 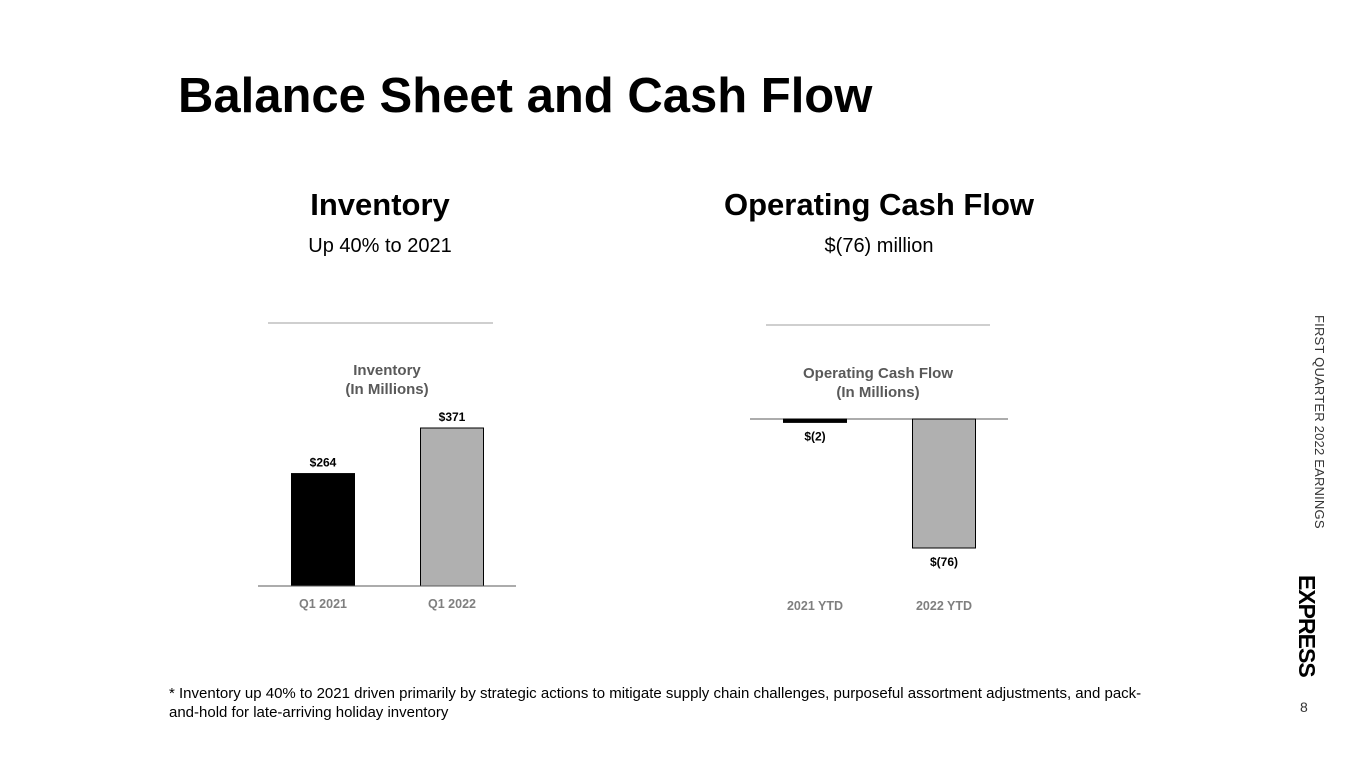 I want to click on inventory-chart-title: Inventory, so click(x=387, y=370).